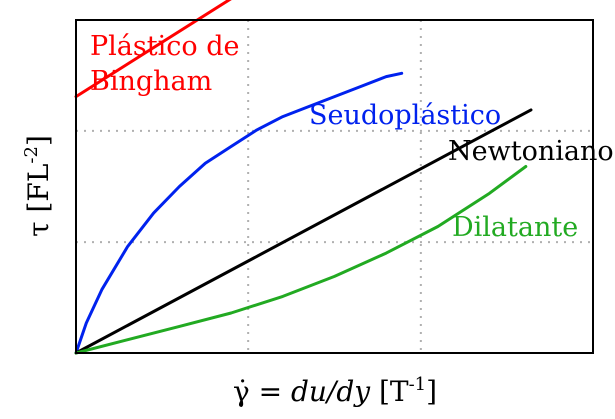 This screenshot has height=419, width=615. What do you see at coordinates (389, 391) in the screenshot?
I see `x-axis-label-unit-open: [T` at bounding box center [389, 391].